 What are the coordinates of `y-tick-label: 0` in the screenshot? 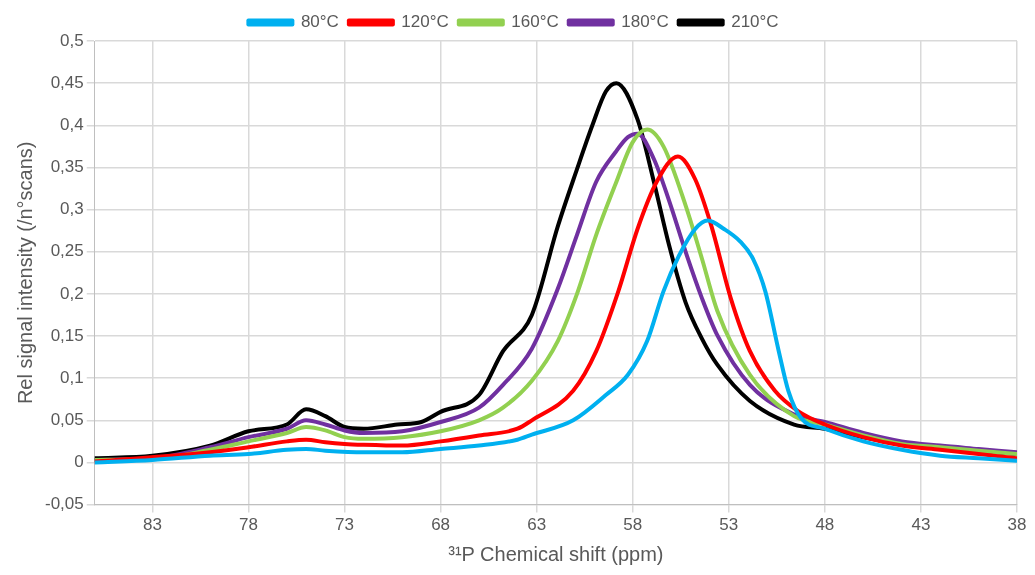 It's located at (79, 462).